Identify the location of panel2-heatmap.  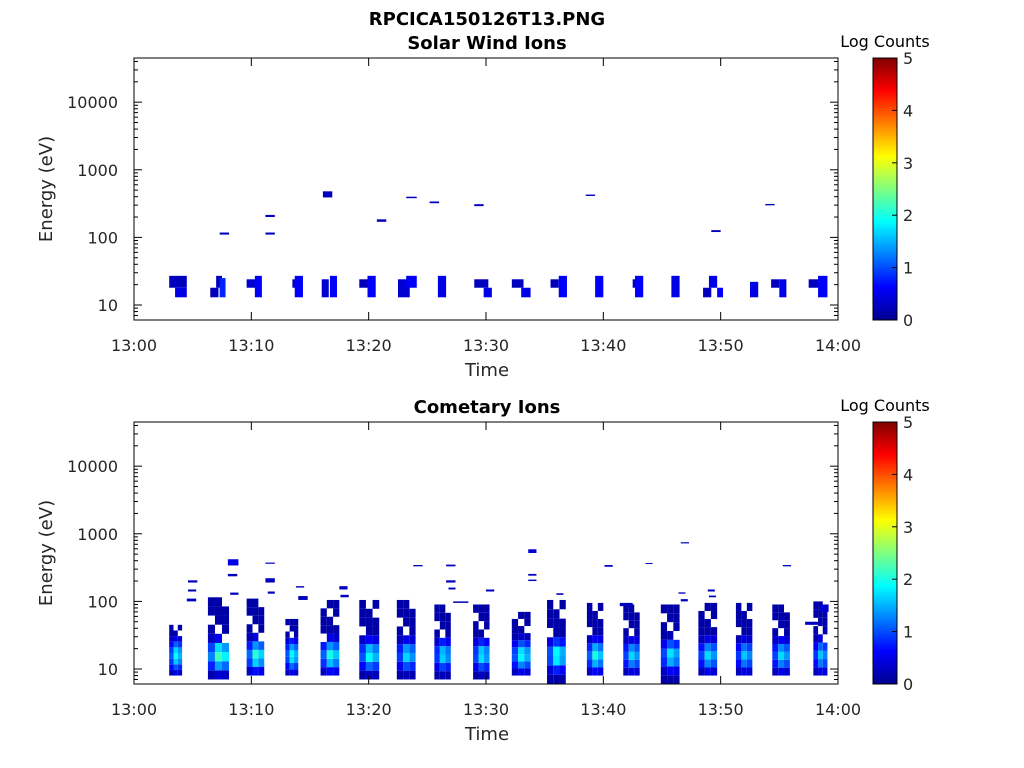
(499, 613).